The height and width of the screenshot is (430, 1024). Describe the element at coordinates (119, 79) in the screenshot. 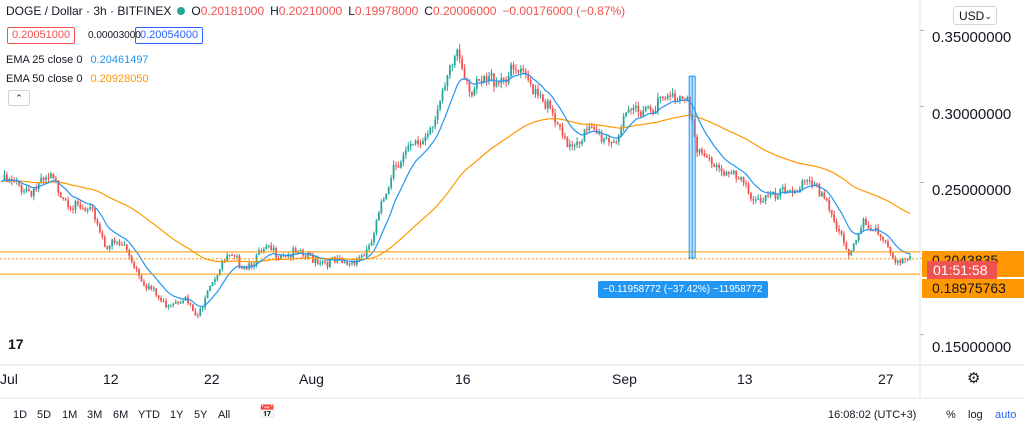

I see `ema50-value: 0.20928050` at that location.